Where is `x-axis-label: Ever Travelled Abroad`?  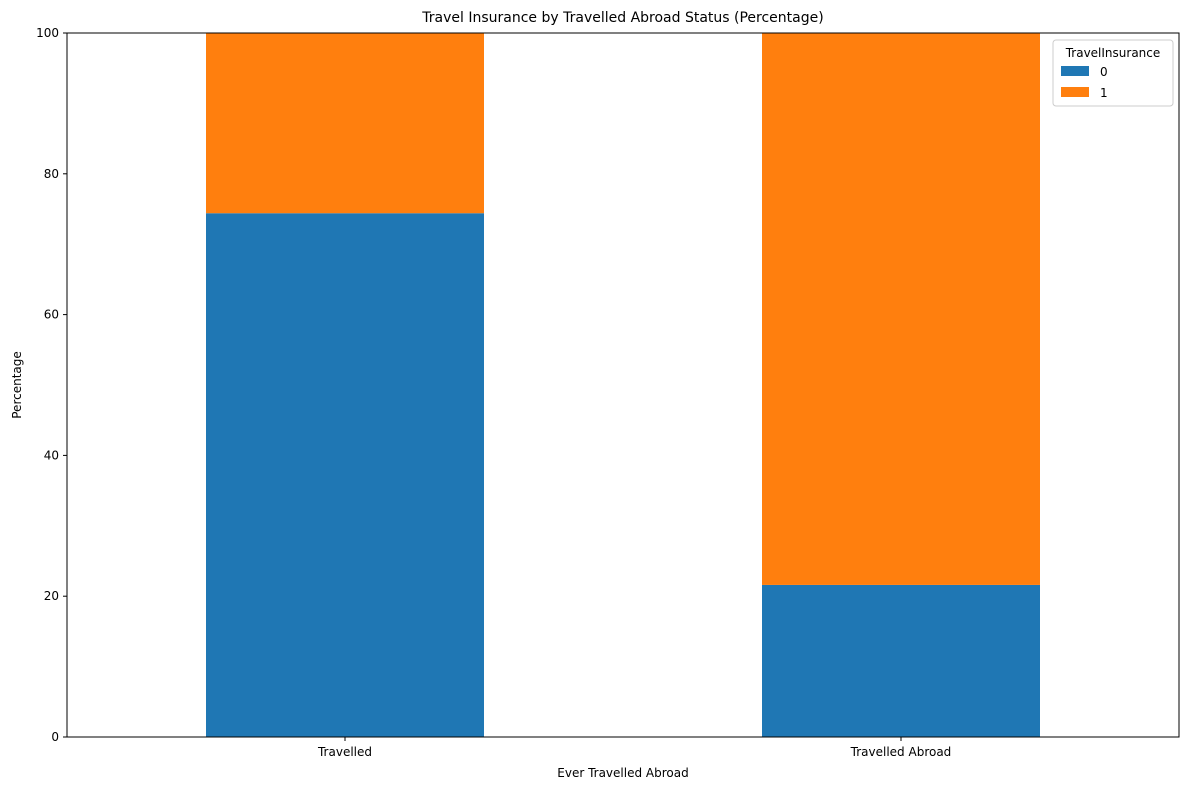
x-axis-label: Ever Travelled Abroad is located at coordinates (622, 773).